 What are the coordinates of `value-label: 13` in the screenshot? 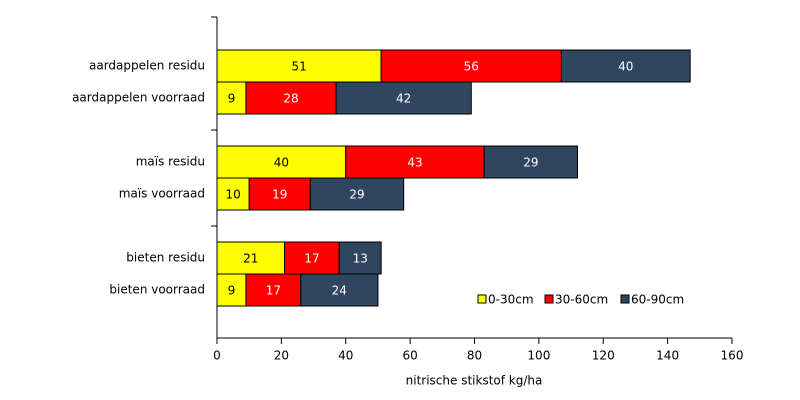 It's located at (360, 259).